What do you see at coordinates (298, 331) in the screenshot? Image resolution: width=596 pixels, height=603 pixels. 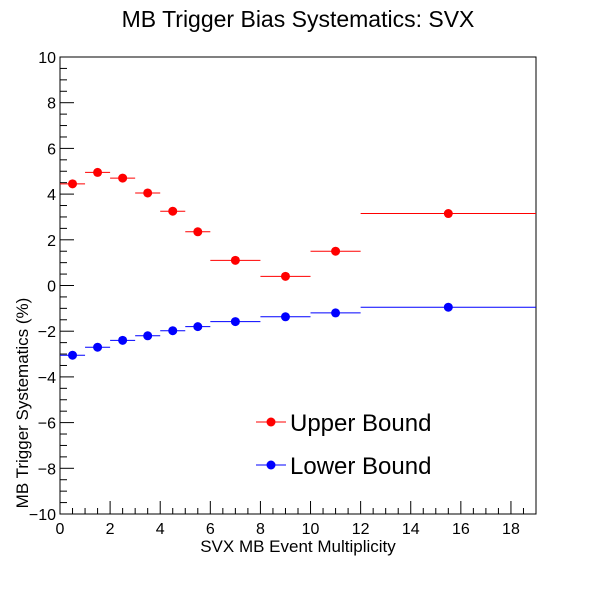 I see `series-lower-bound` at bounding box center [298, 331].